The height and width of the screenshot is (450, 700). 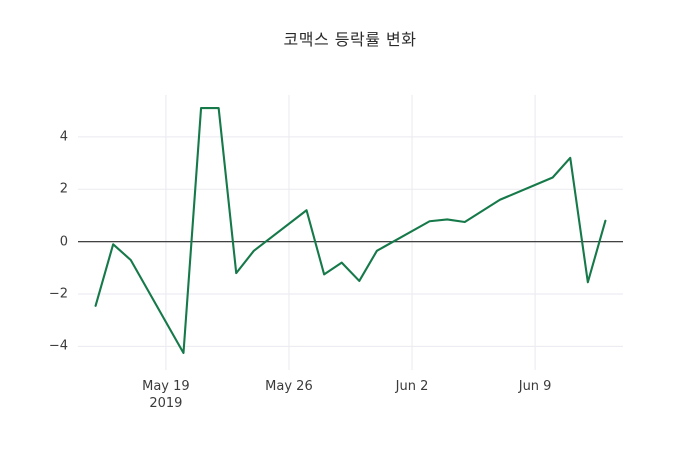 I want to click on y-axis-tick-labels: 4 2 0 −2 −4, so click(x=54, y=225).